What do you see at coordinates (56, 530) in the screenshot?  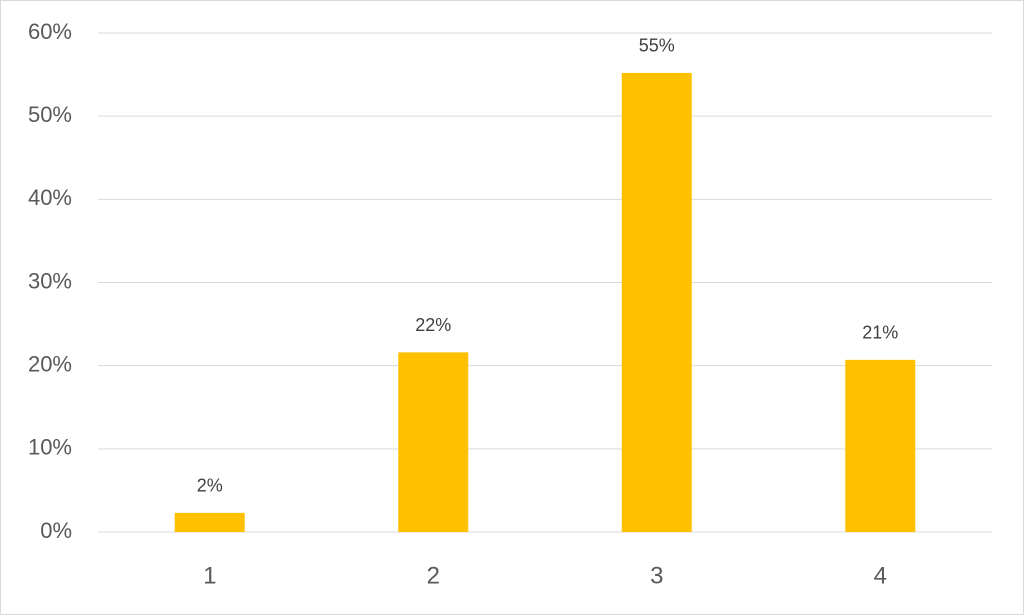 I see `y-tick-label: 0%` at bounding box center [56, 530].